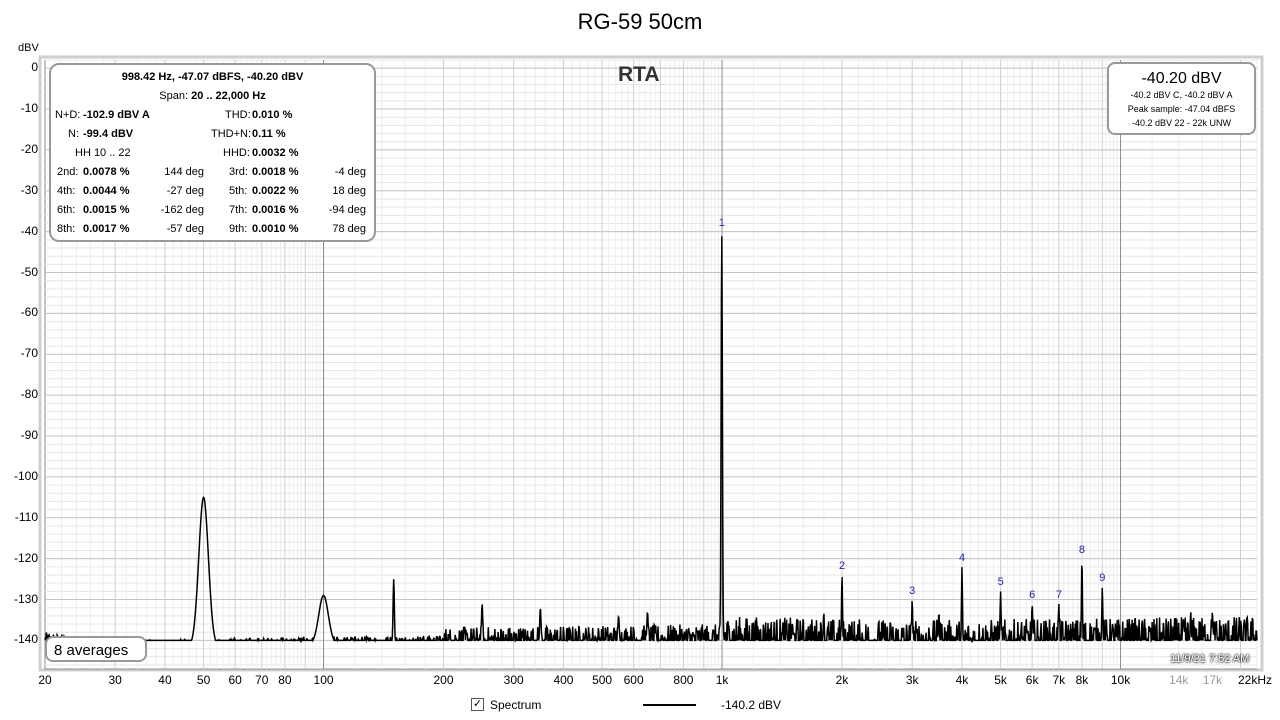 This screenshot has height=720, width=1280. What do you see at coordinates (275, 210) in the screenshot?
I see `harmonic-value: 0.0016 %` at bounding box center [275, 210].